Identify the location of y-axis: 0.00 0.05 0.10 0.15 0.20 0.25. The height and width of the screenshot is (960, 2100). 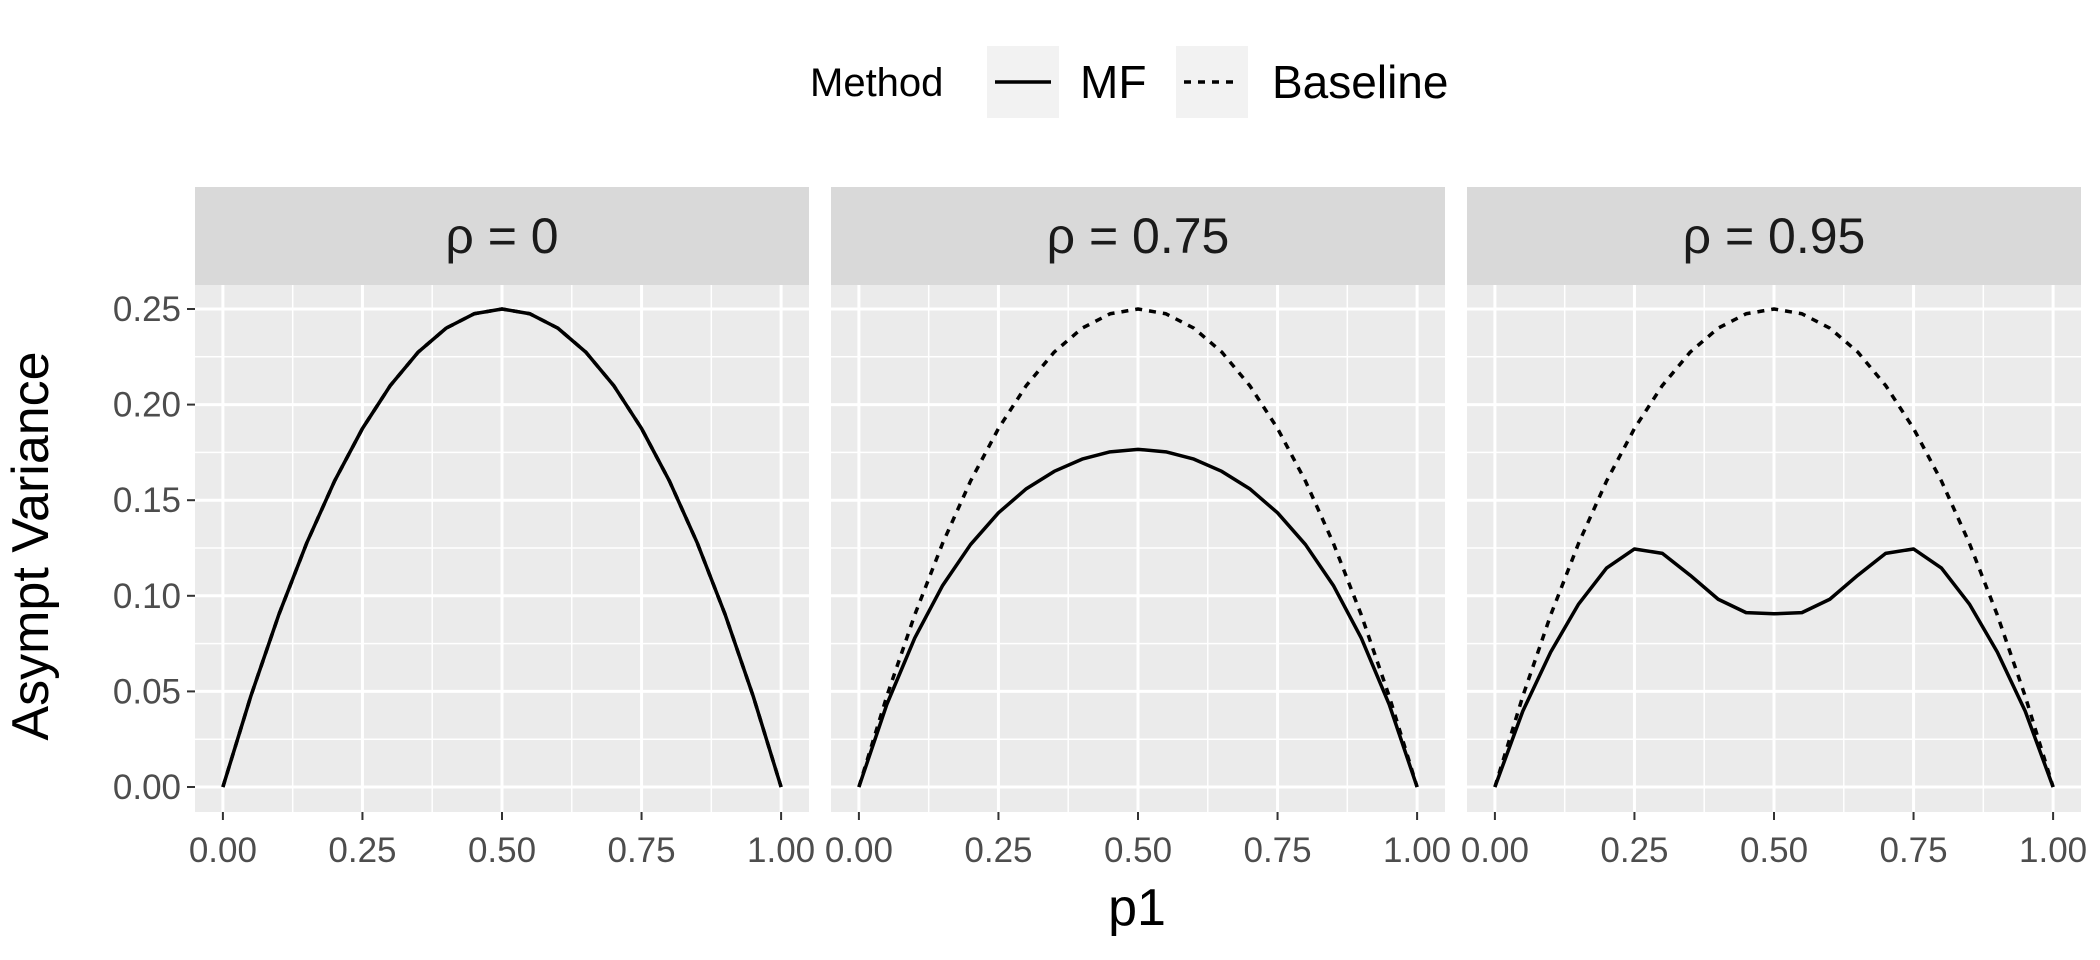
(154, 548).